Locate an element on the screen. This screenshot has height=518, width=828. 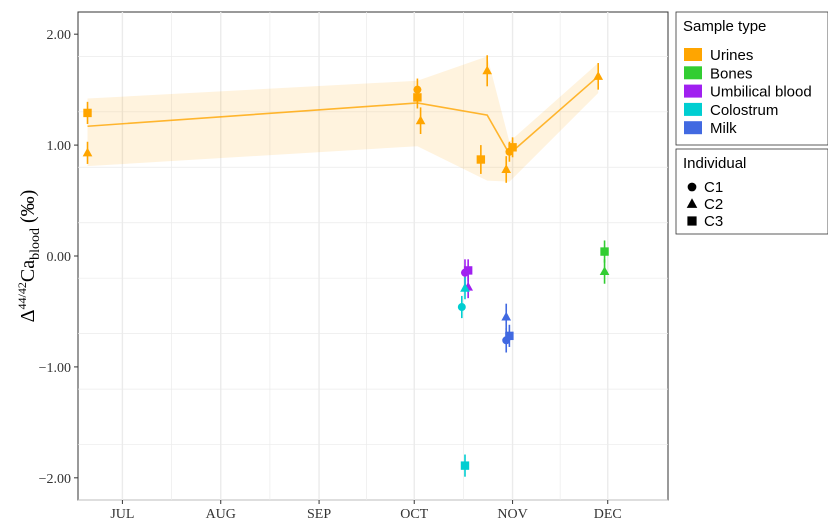
legend-label: Umbilical blood is located at coordinates (761, 92).